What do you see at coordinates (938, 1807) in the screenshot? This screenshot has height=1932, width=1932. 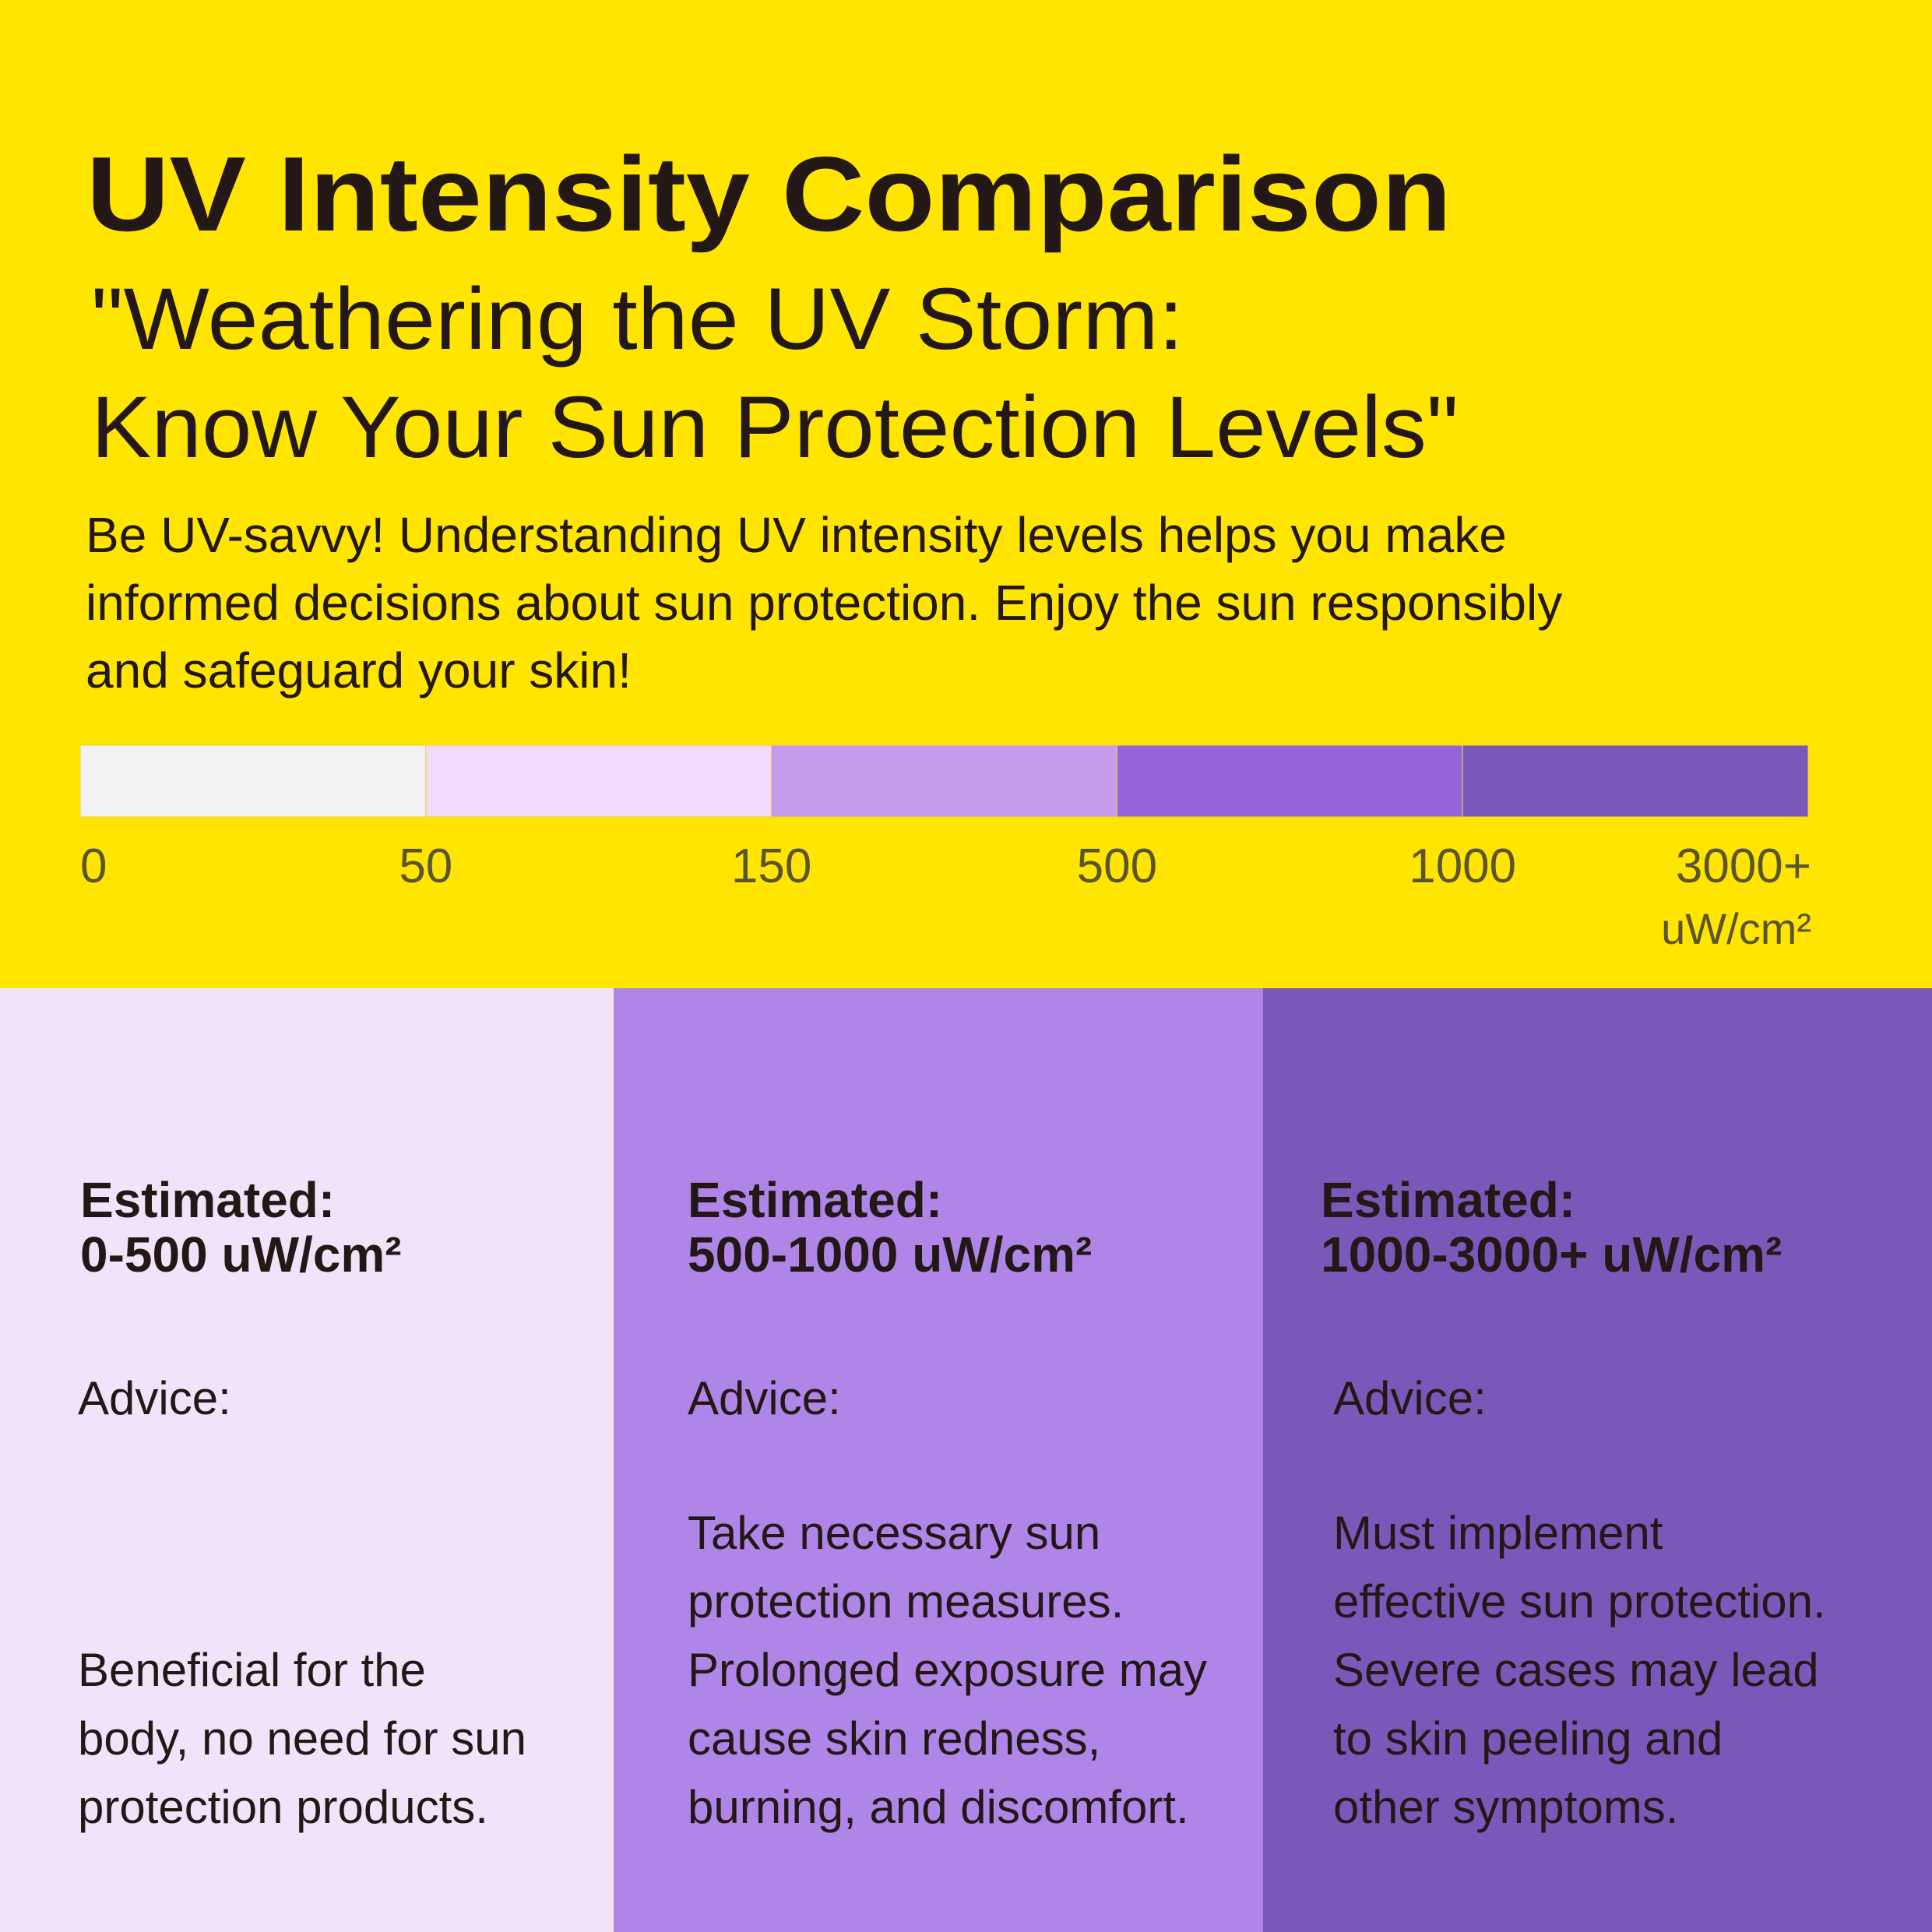 I see `advice-text: burning, and discomfort.` at bounding box center [938, 1807].